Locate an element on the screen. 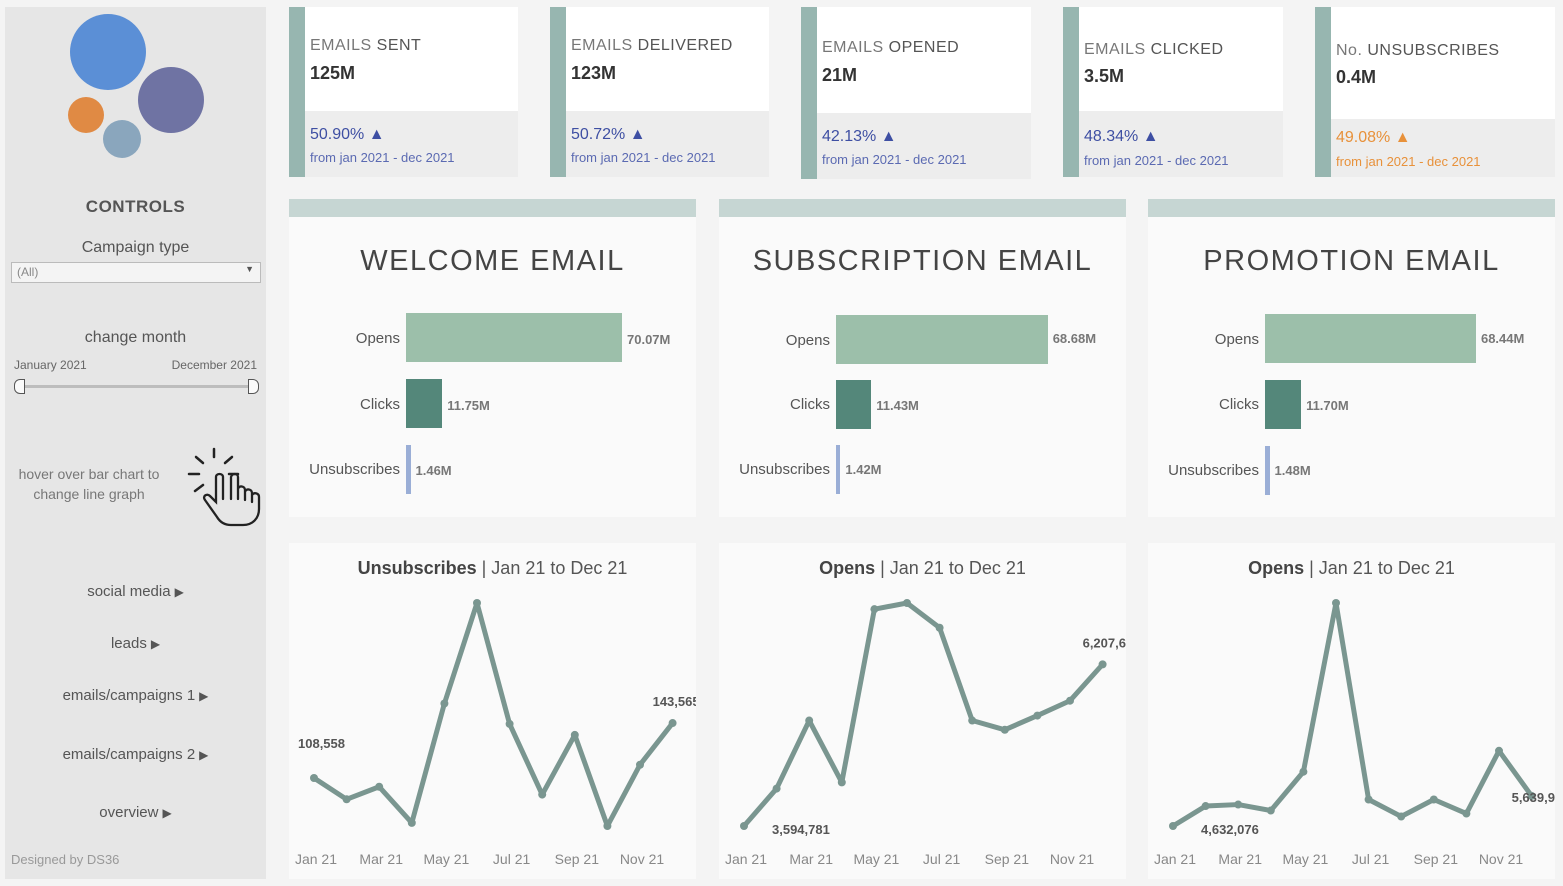 The width and height of the screenshot is (1563, 886). kpi-percent-value: 48.34% is located at coordinates (1111, 136).